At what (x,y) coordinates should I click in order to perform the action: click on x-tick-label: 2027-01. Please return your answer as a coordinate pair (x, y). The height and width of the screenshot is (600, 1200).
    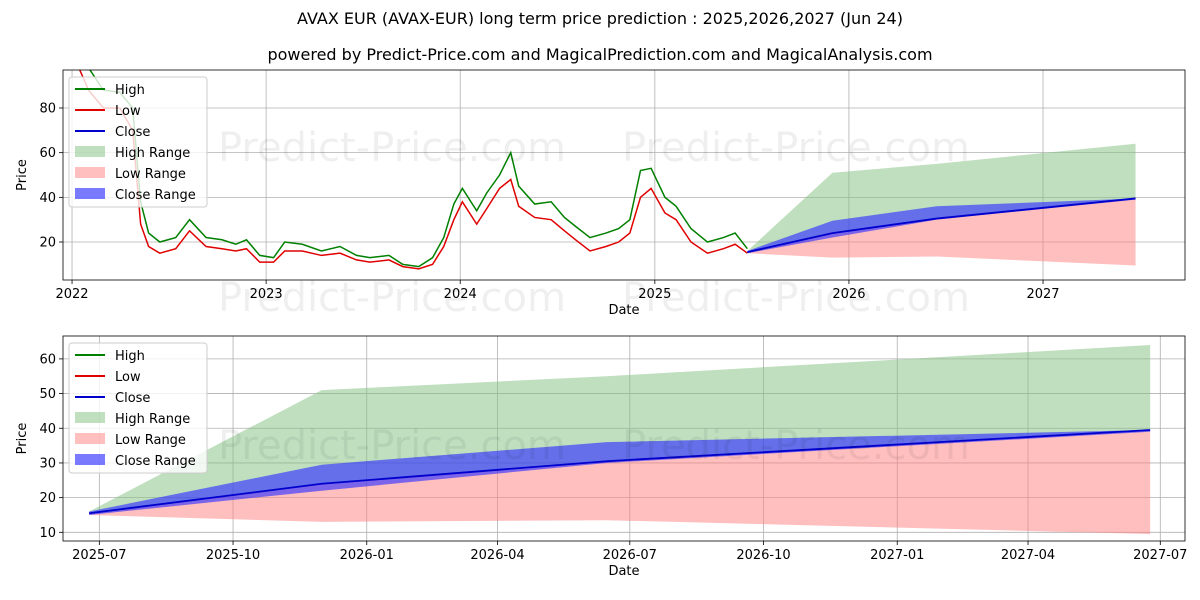
    Looking at the image, I should click on (897, 555).